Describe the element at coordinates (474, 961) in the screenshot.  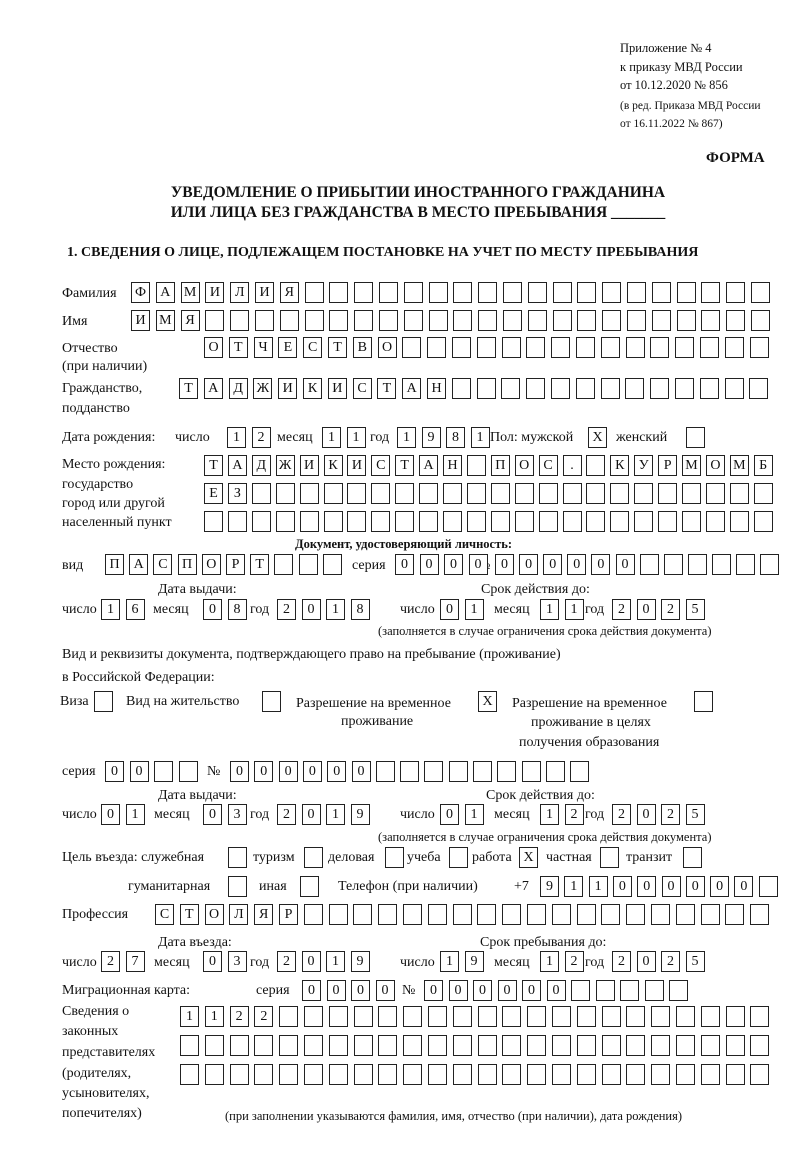
I see `stay-day-char-box: 9` at that location.